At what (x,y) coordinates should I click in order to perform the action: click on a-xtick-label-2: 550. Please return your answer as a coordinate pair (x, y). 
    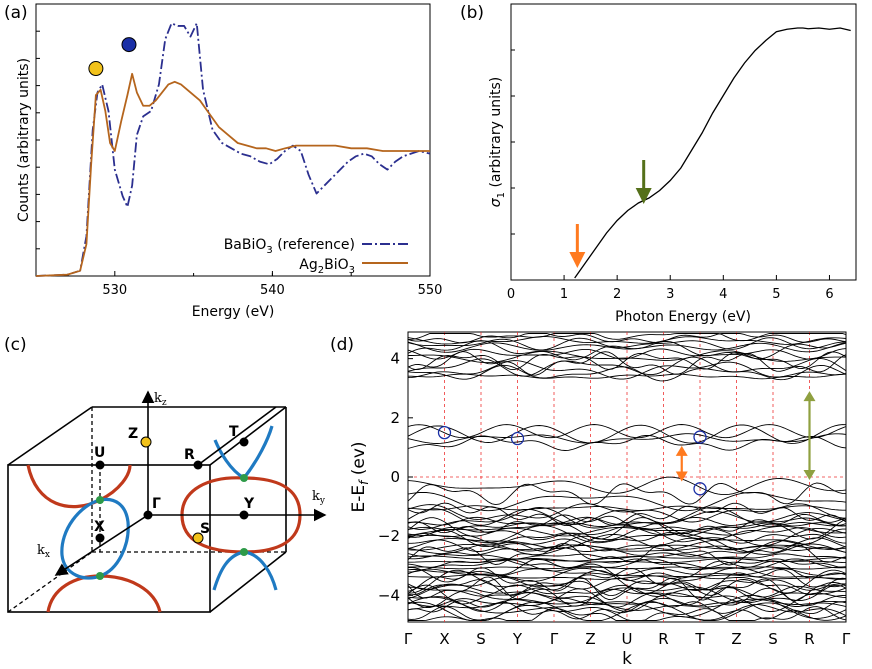
    Looking at the image, I should click on (430, 290).